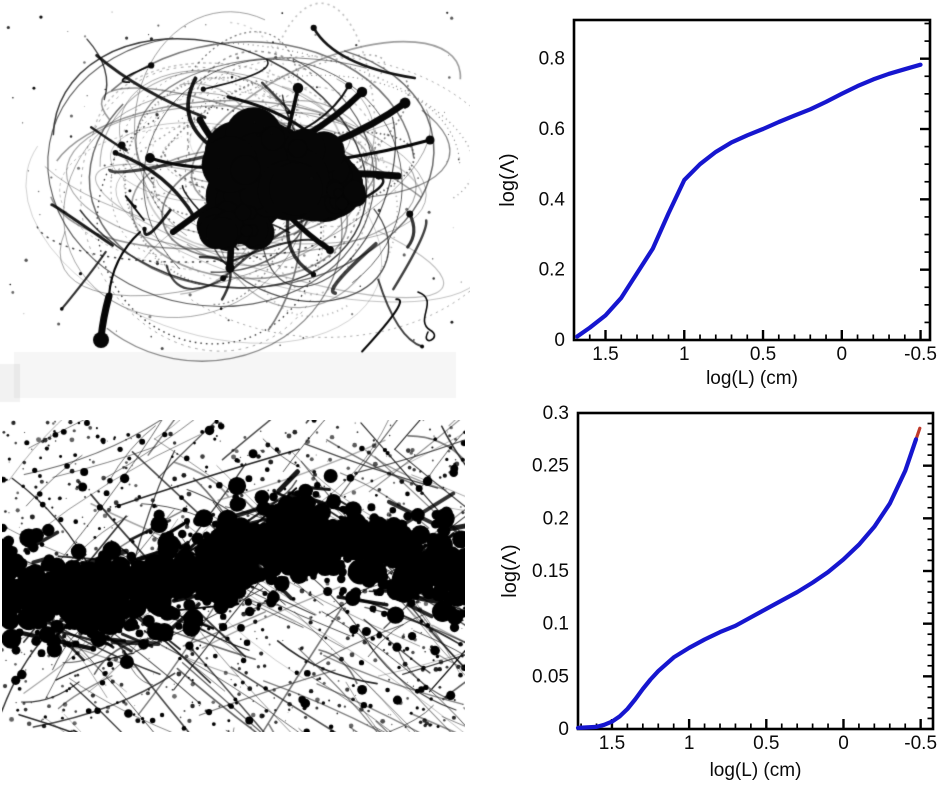 The image size is (941, 793). I want to click on y-tick-label: 0.05, so click(550, 676).